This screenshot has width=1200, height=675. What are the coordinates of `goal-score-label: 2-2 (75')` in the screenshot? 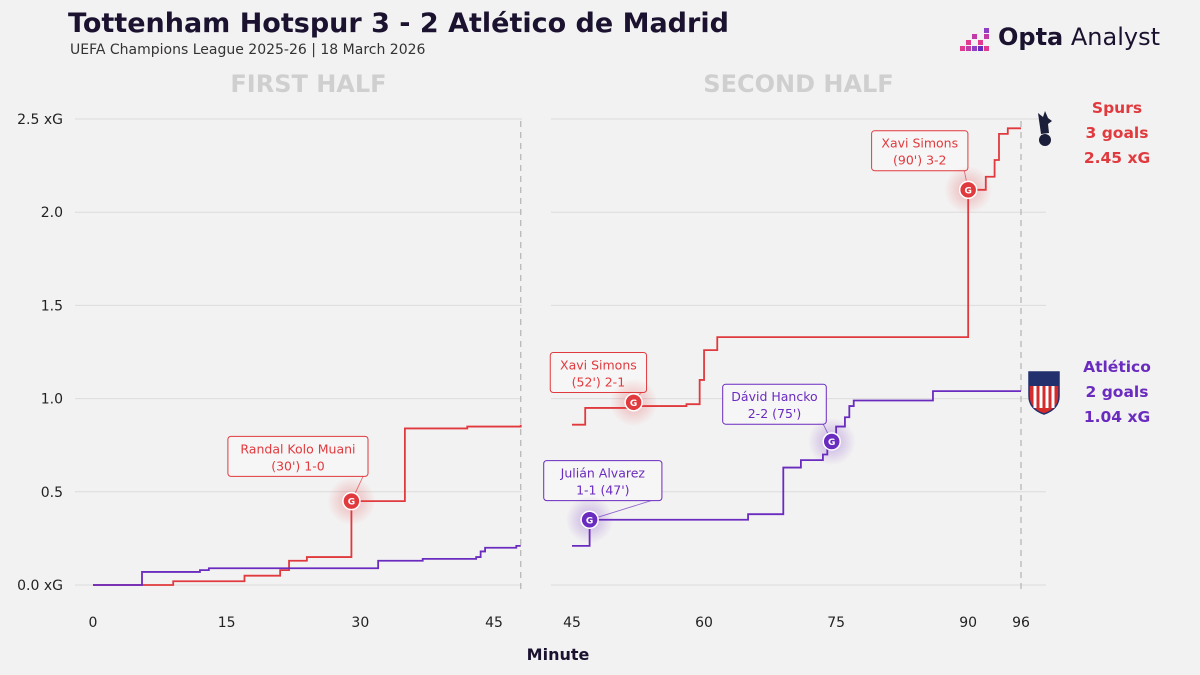 It's located at (775, 413).